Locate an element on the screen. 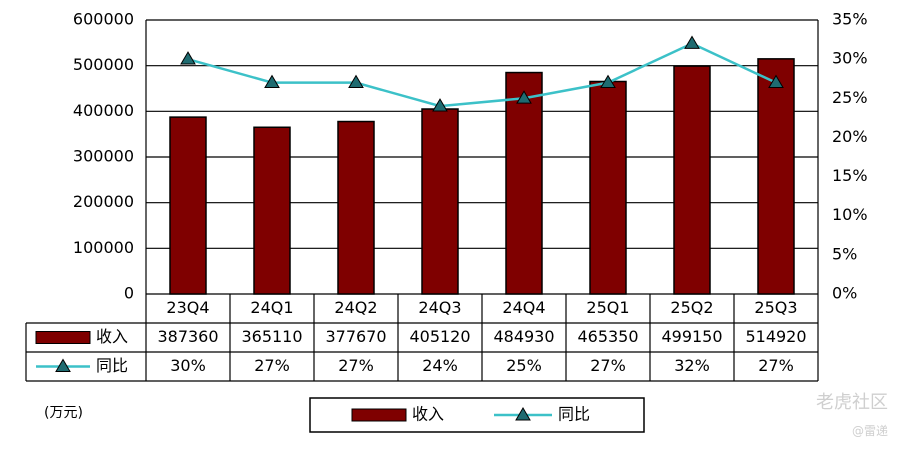 The height and width of the screenshot is (454, 906). watermark: 老虎社区 is located at coordinates (852, 402).